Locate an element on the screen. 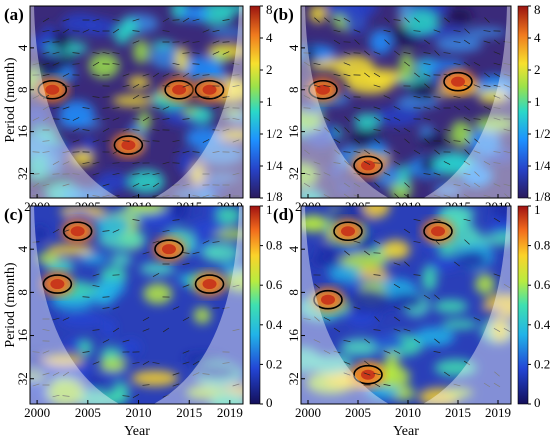  phase-arrows is located at coordinates (407, 302).